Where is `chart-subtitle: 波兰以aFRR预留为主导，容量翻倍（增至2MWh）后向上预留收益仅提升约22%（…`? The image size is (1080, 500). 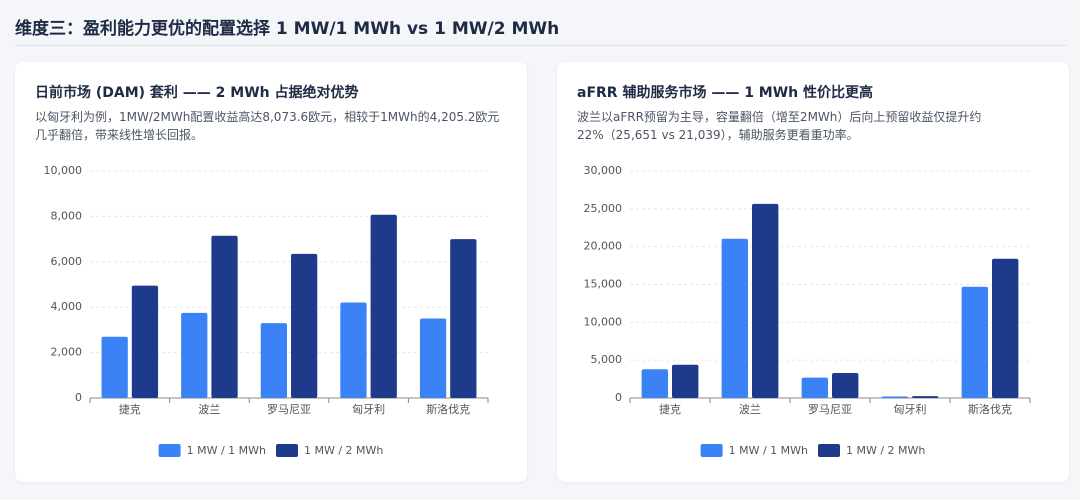
chart-subtitle: 波兰以aFRR预留为主导，容量翻倍（增至2MWh）后向上预留收益仅提升约22%（… is located at coordinates (779, 126).